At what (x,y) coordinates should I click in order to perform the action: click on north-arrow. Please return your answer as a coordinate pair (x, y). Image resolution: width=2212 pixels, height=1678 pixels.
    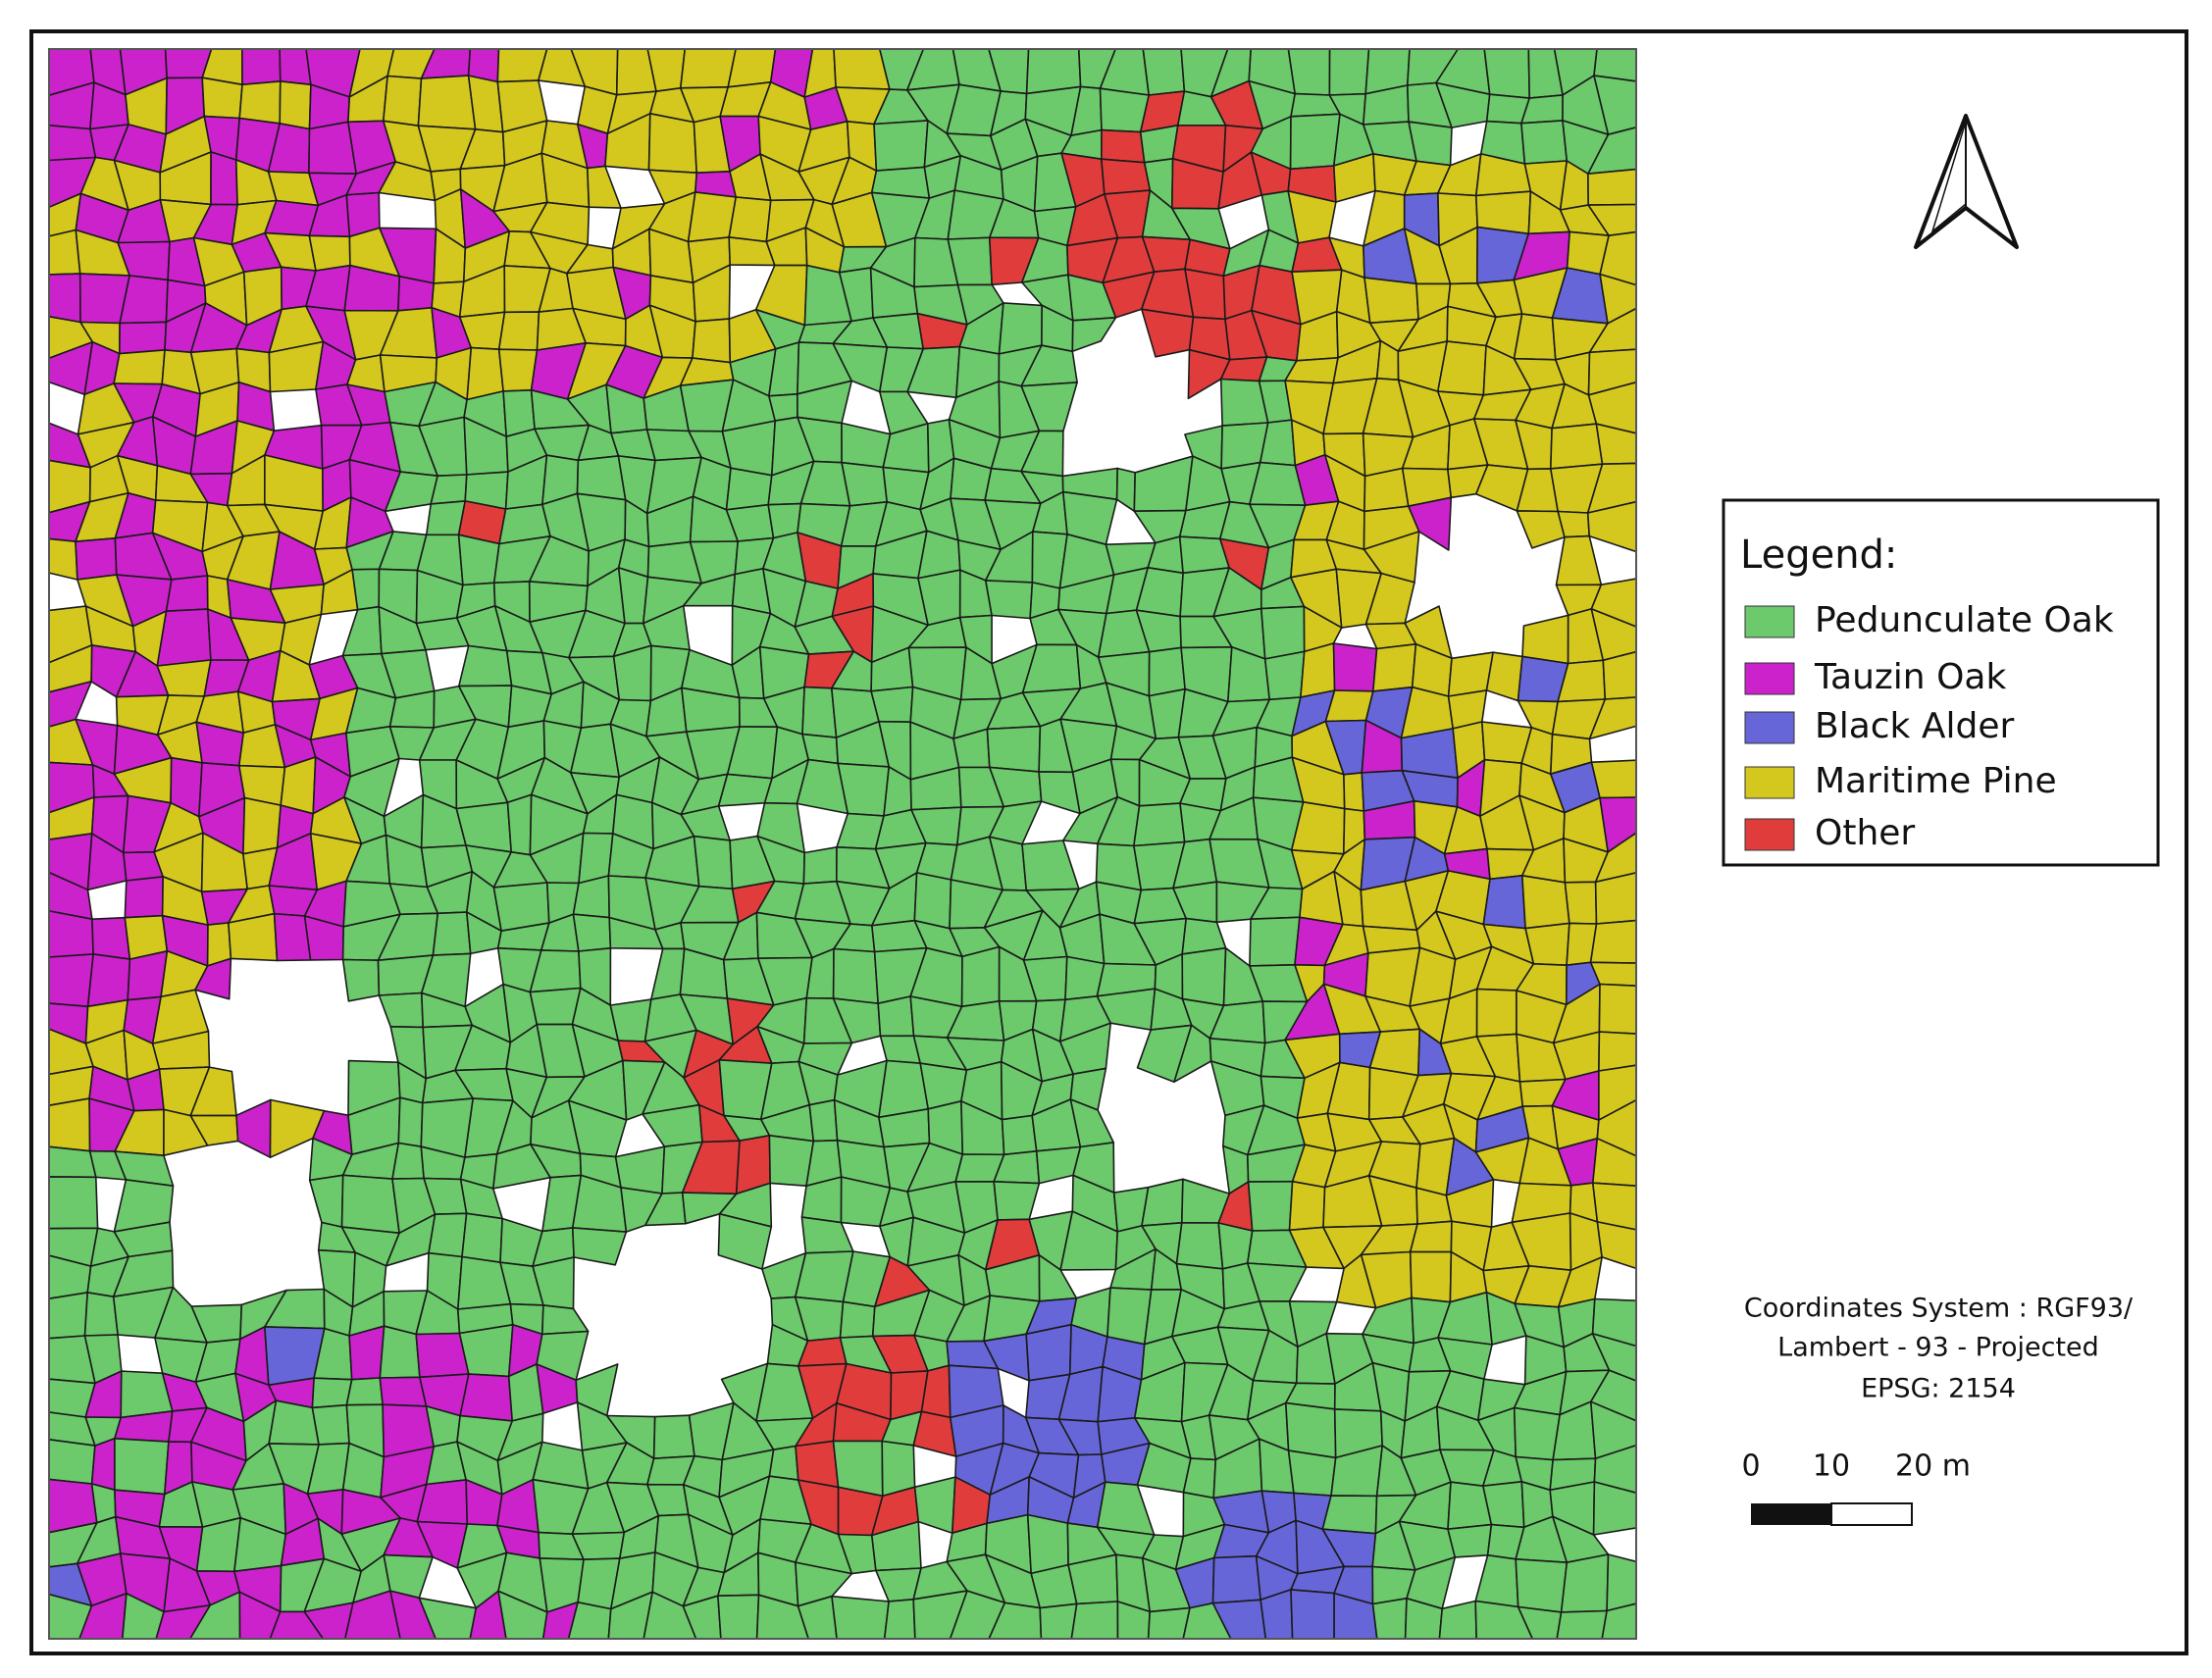
    Looking at the image, I should click on (1966, 181).